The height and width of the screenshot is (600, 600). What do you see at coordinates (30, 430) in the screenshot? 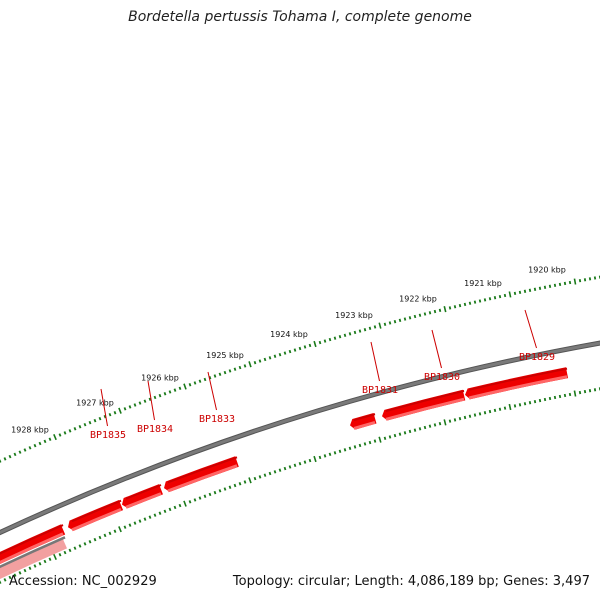
I see `scale-label: 1928 kbp` at bounding box center [30, 430].